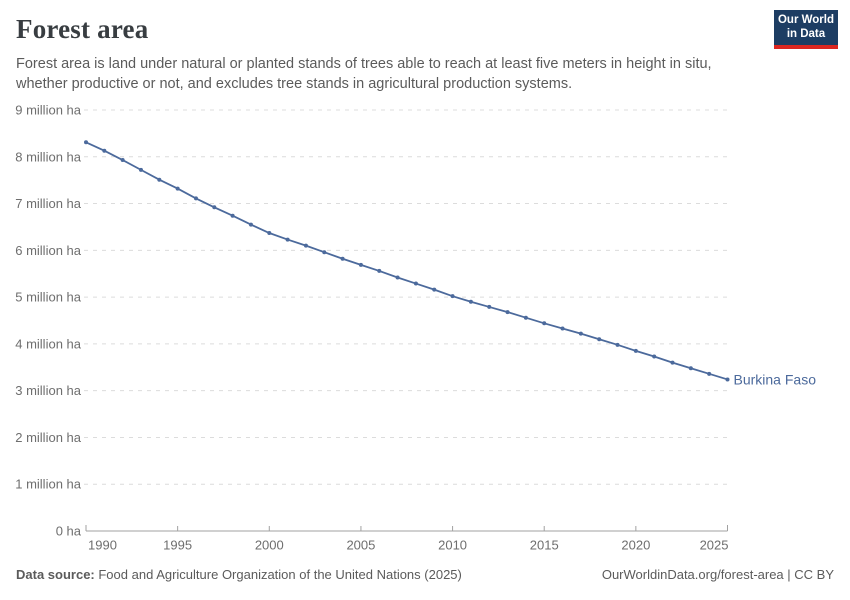 The image size is (850, 600). What do you see at coordinates (562, 328) in the screenshot?
I see `data-point-2016` at bounding box center [562, 328].